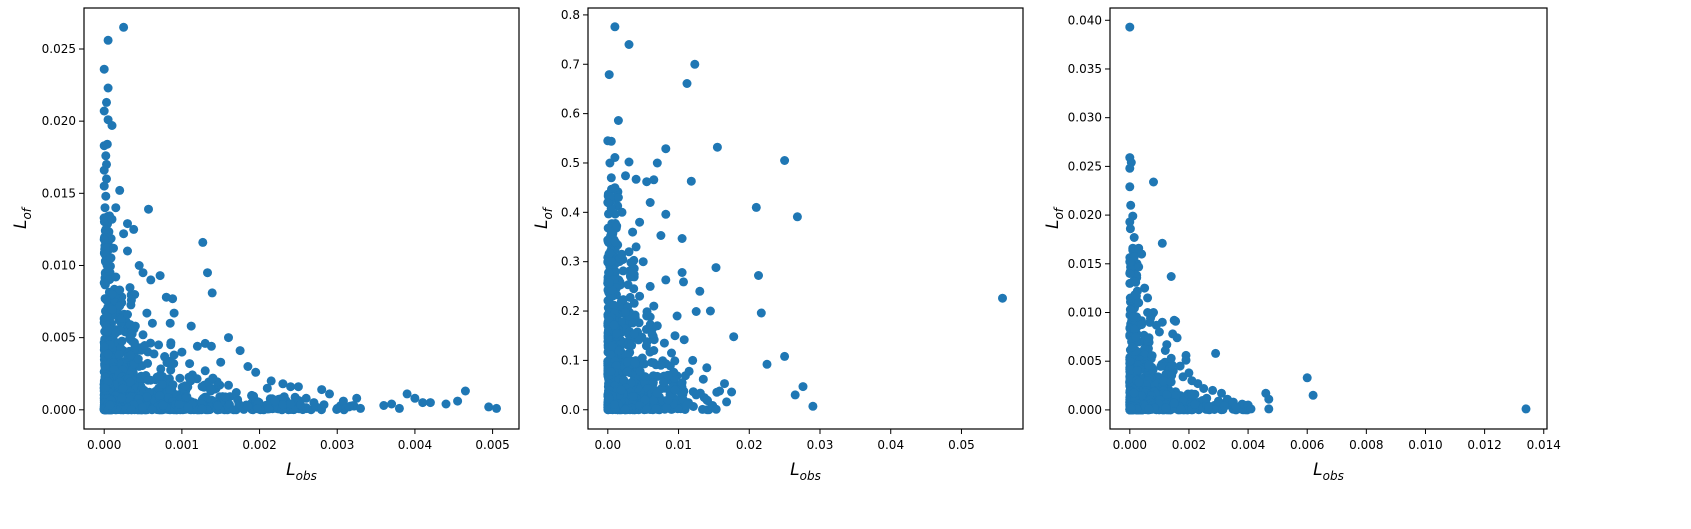 The image size is (1691, 529). Describe the element at coordinates (570, 410) in the screenshot. I see `y-tick-label: 0.0` at that location.